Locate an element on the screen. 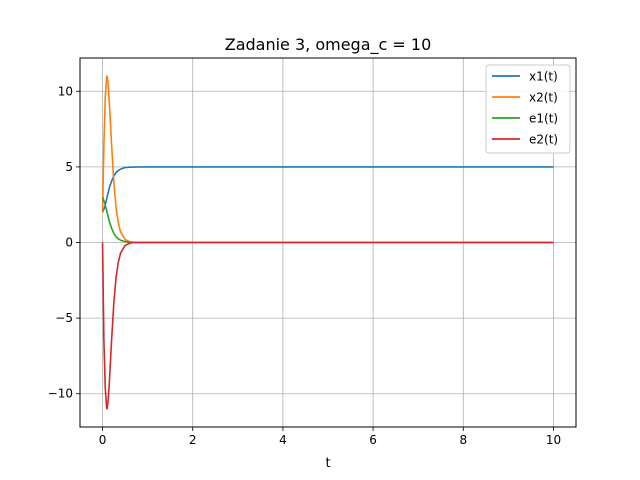 This screenshot has height=480, width=640. chart-title: Zadanie 3, omega_c = 10 is located at coordinates (328, 45).